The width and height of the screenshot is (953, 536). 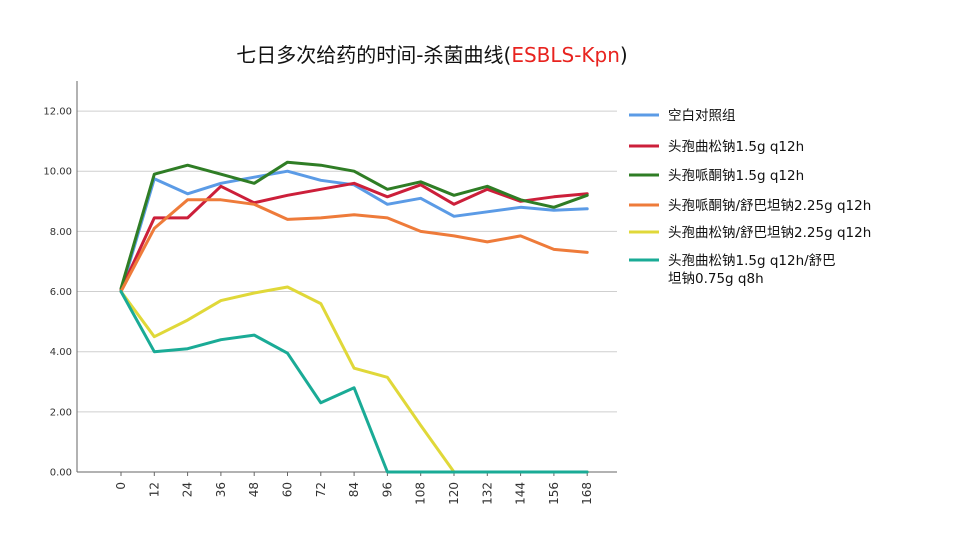 I want to click on y-tick-labels: 0.00 2.00 4.00 6.00 8.00 10.00 12.00, so click(x=57, y=293).